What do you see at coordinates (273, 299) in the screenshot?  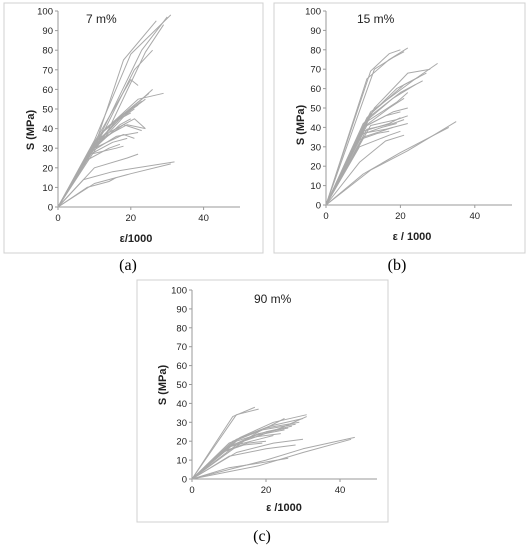 I see `concentration-annotation: 90 m%` at bounding box center [273, 299].